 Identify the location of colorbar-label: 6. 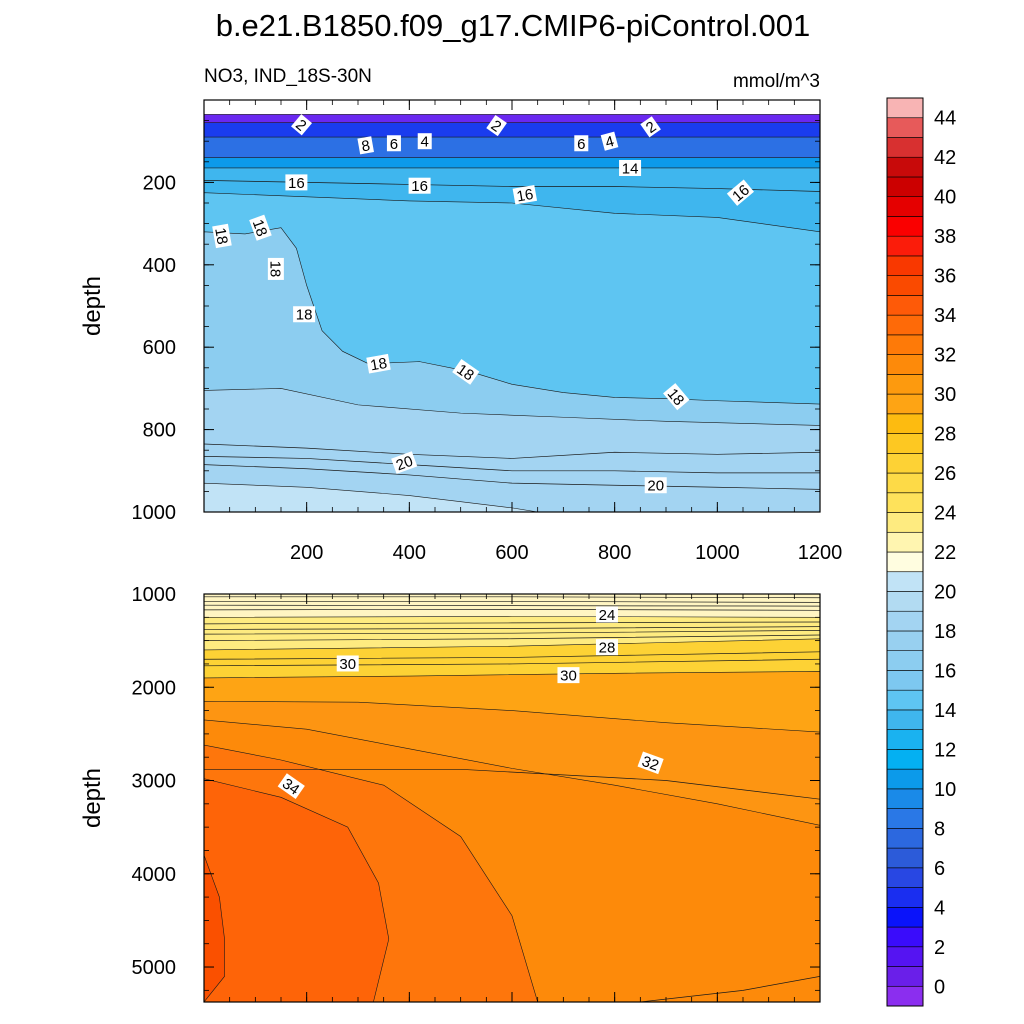
(939, 869).